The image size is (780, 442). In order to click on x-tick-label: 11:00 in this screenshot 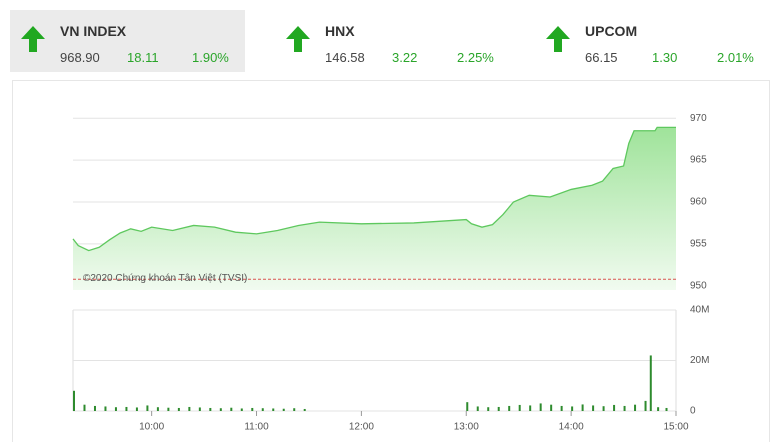, I will do `click(256, 427)`.